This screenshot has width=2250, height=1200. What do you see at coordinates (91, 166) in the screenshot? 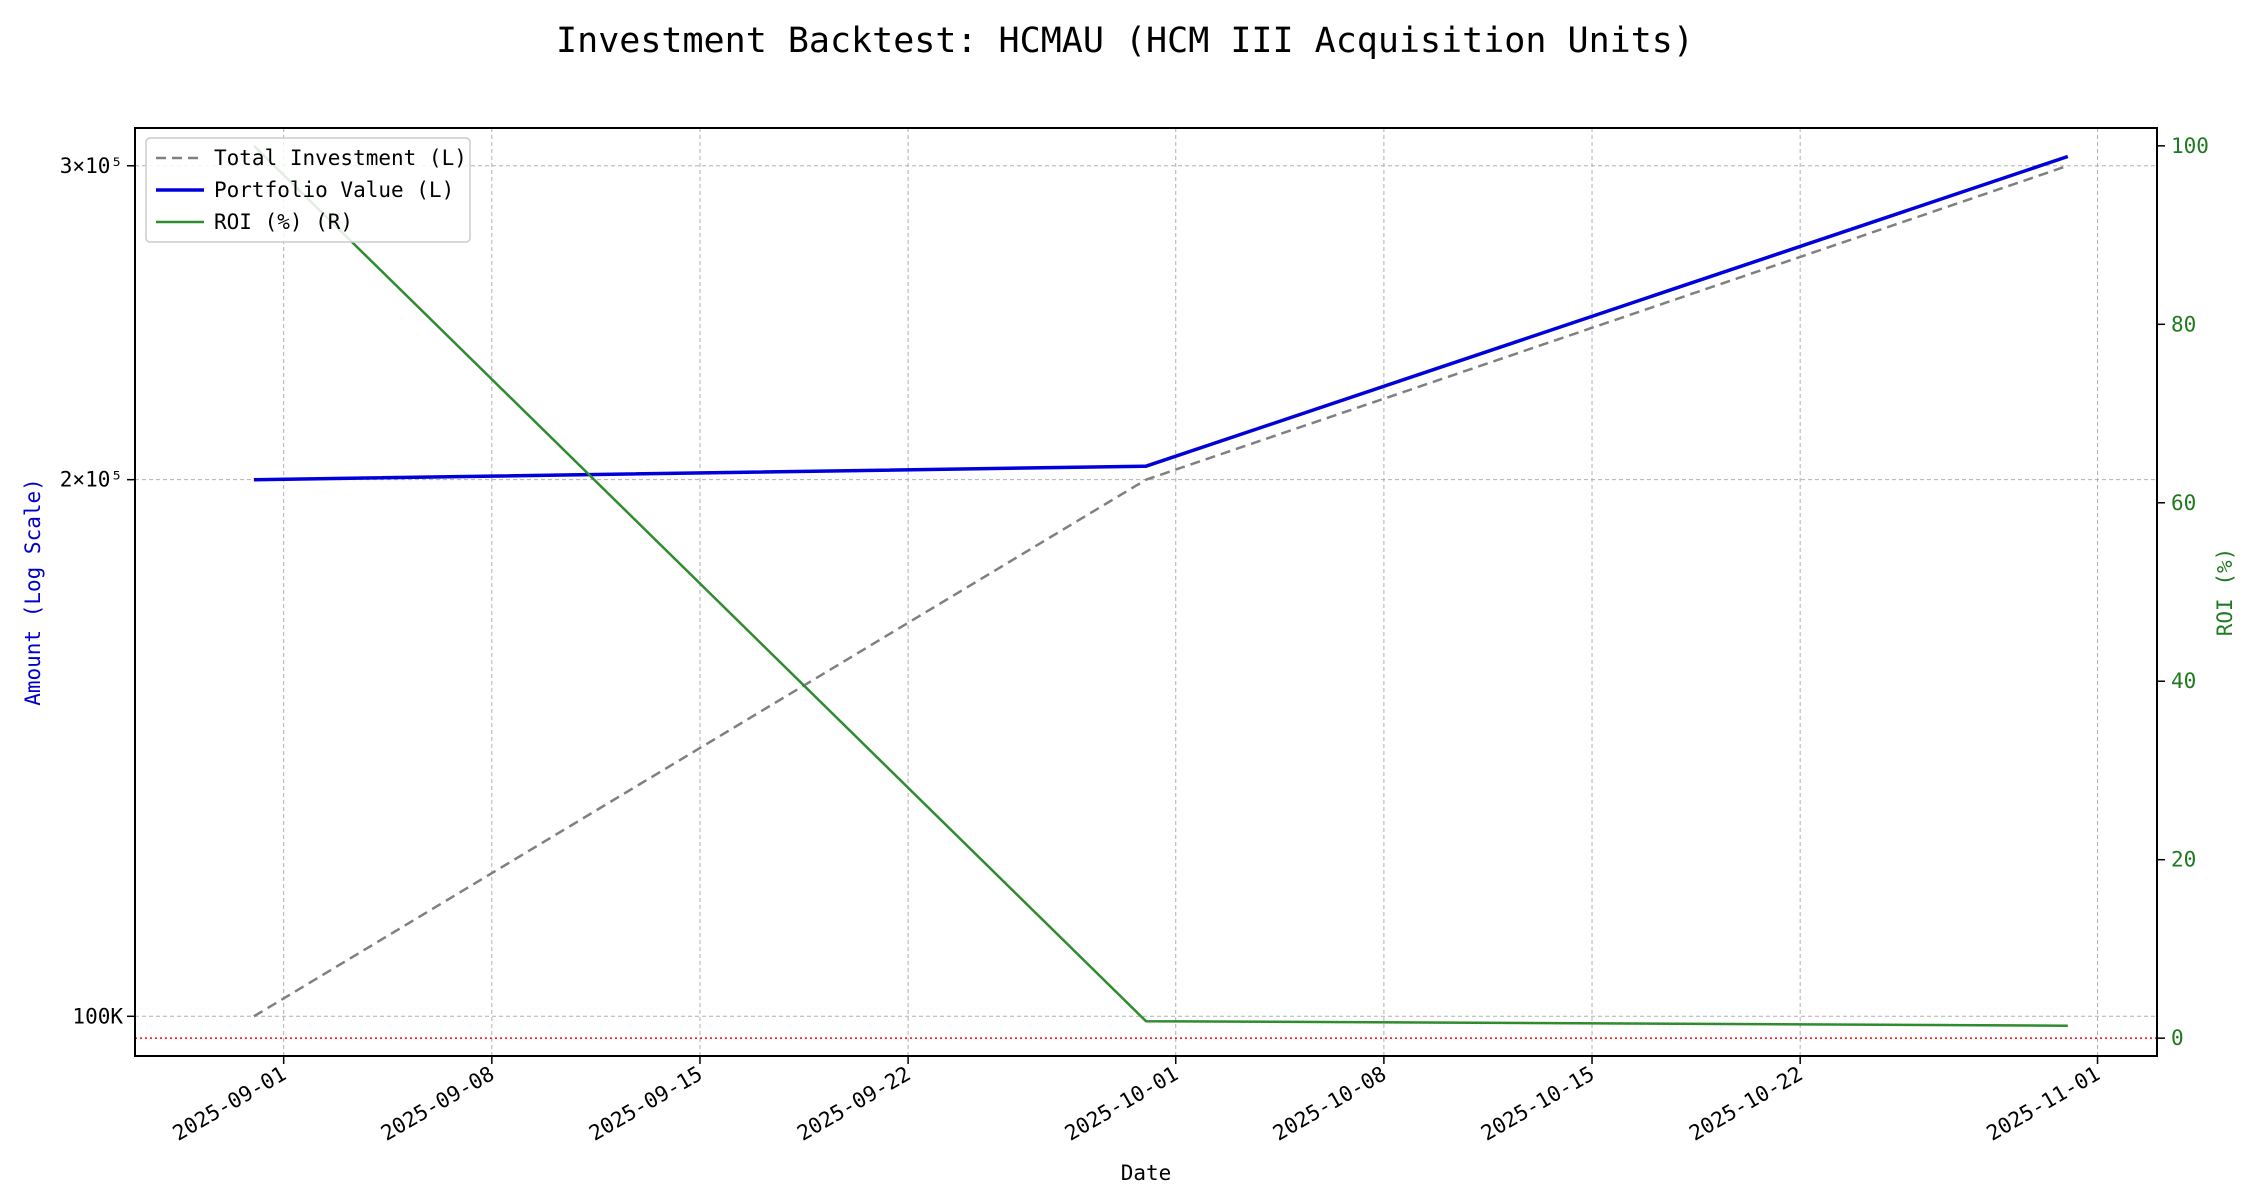
I see `left-tick-label: 3×10⁵` at bounding box center [91, 166].